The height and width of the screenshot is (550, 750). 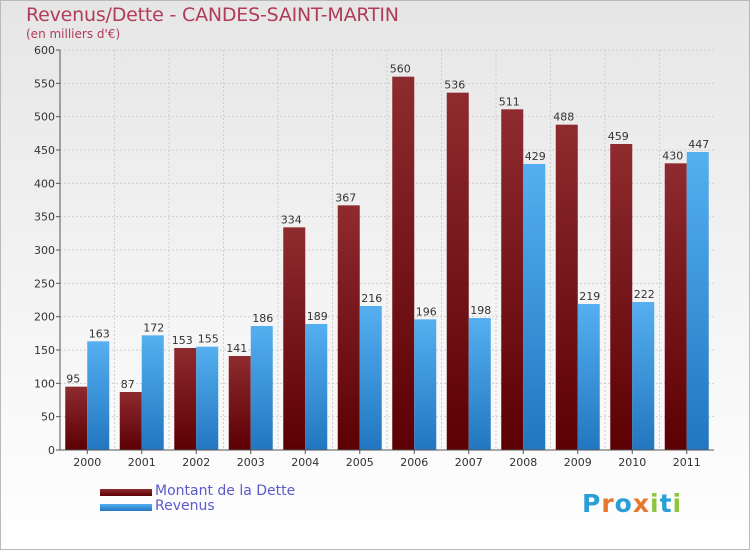 What do you see at coordinates (641, 503) in the screenshot?
I see `logo-letter: x` at bounding box center [641, 503].